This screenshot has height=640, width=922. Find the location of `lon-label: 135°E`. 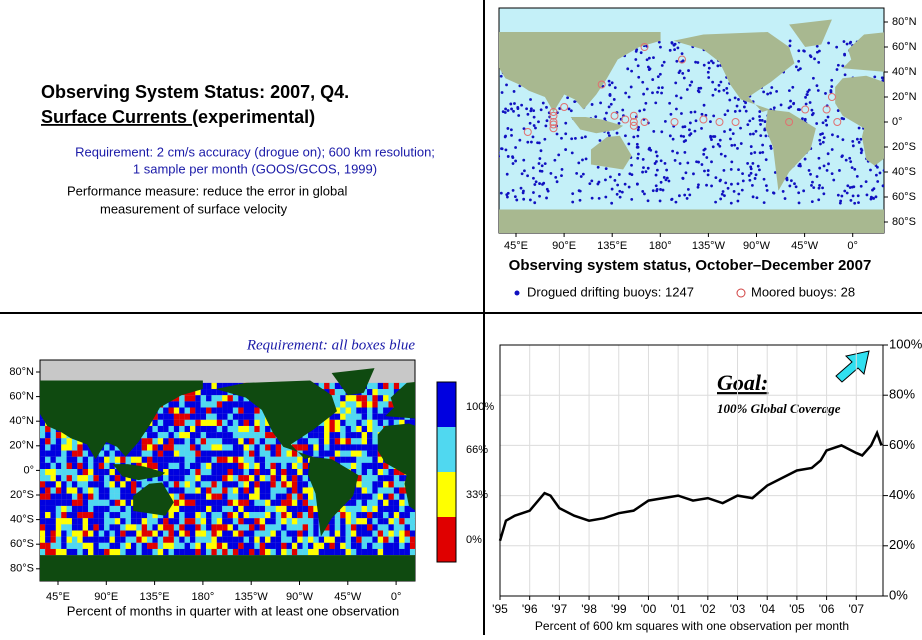

lon-label: 135°E is located at coordinates (155, 597).